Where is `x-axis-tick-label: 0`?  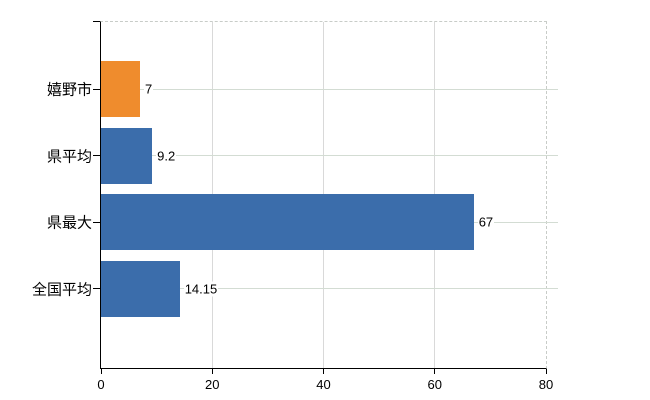 x-axis-tick-label: 0 is located at coordinates (101, 384).